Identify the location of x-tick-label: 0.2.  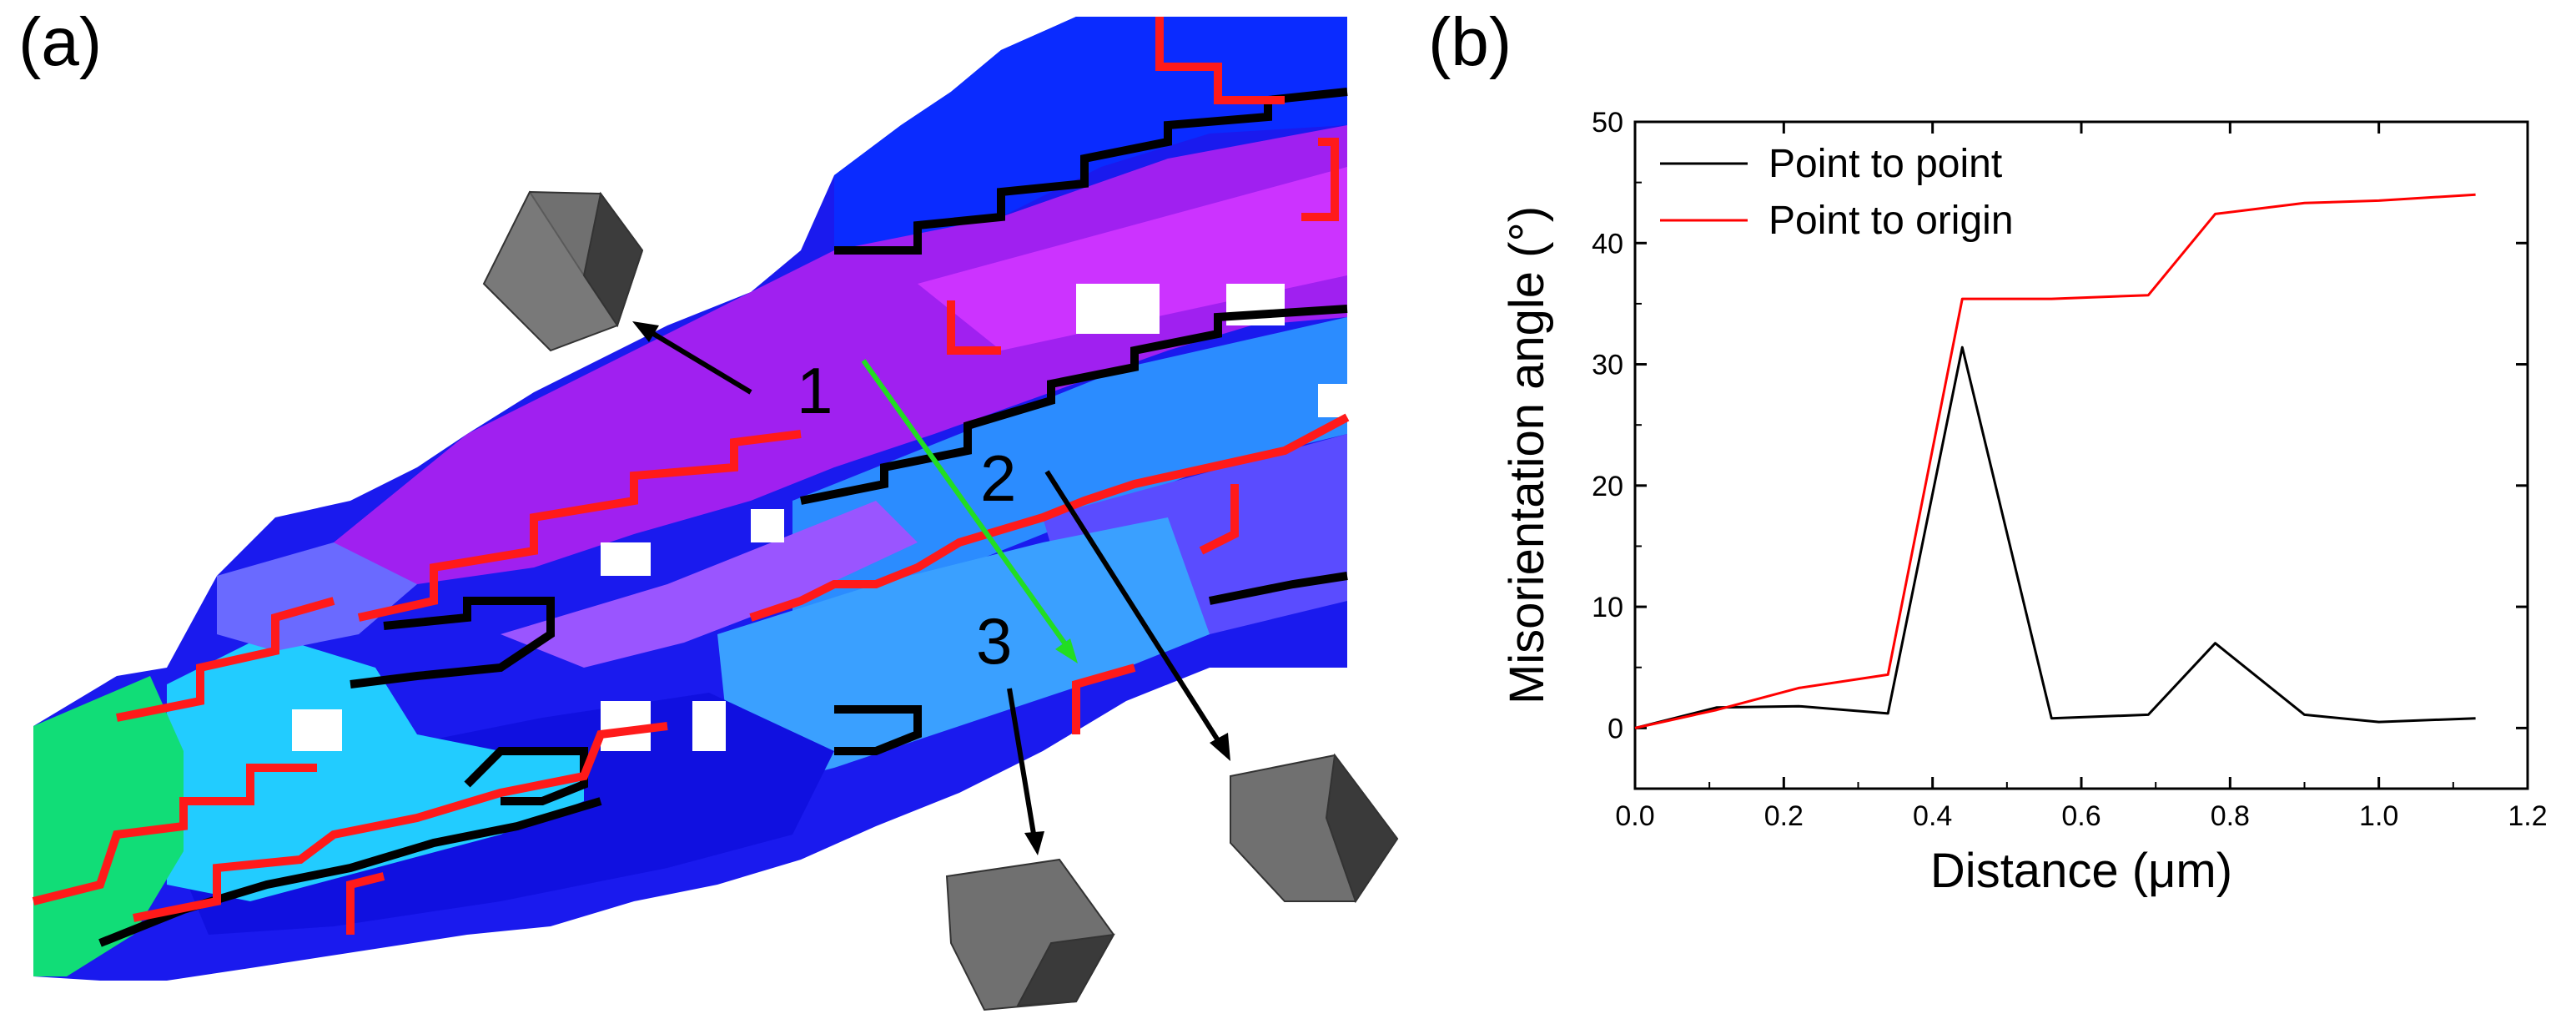
(1784, 816).